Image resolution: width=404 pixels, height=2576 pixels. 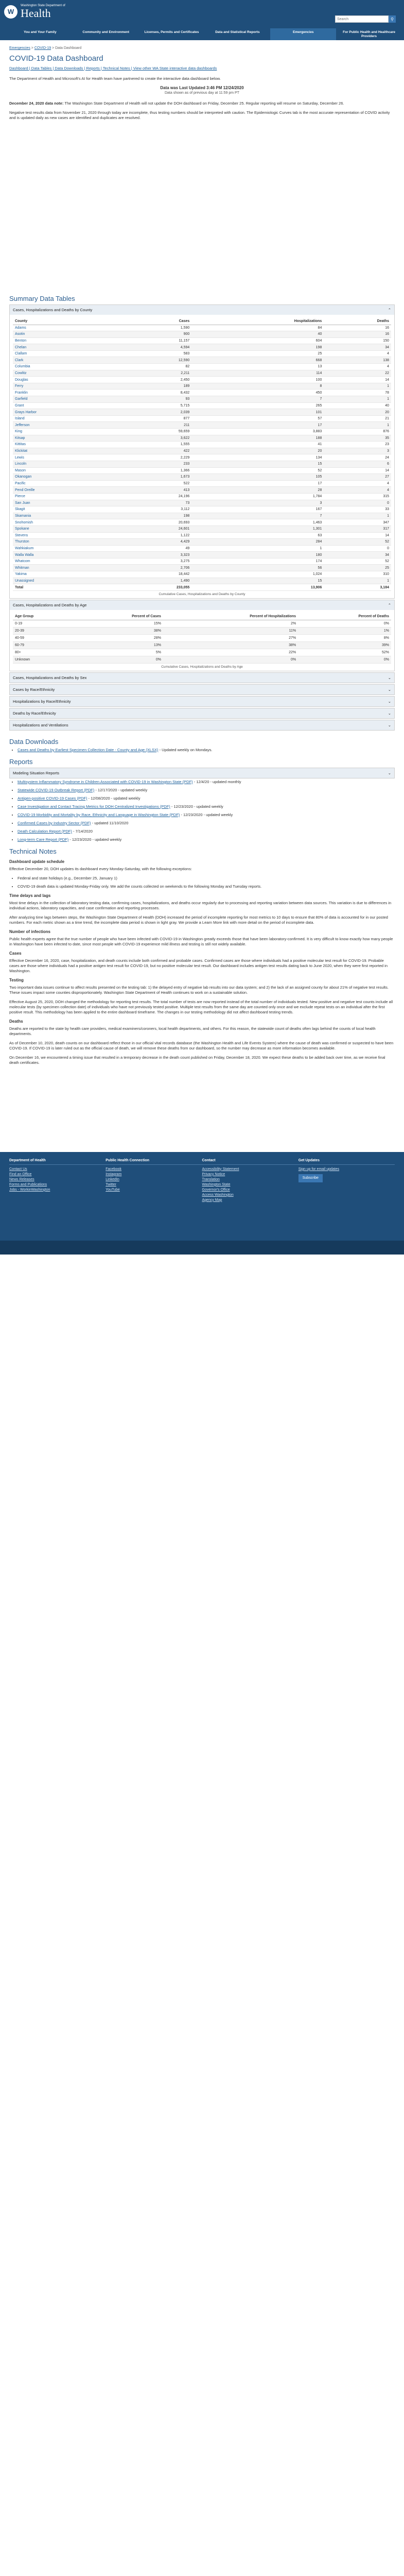 I want to click on county-name: Kitsap, so click(x=66, y=438).